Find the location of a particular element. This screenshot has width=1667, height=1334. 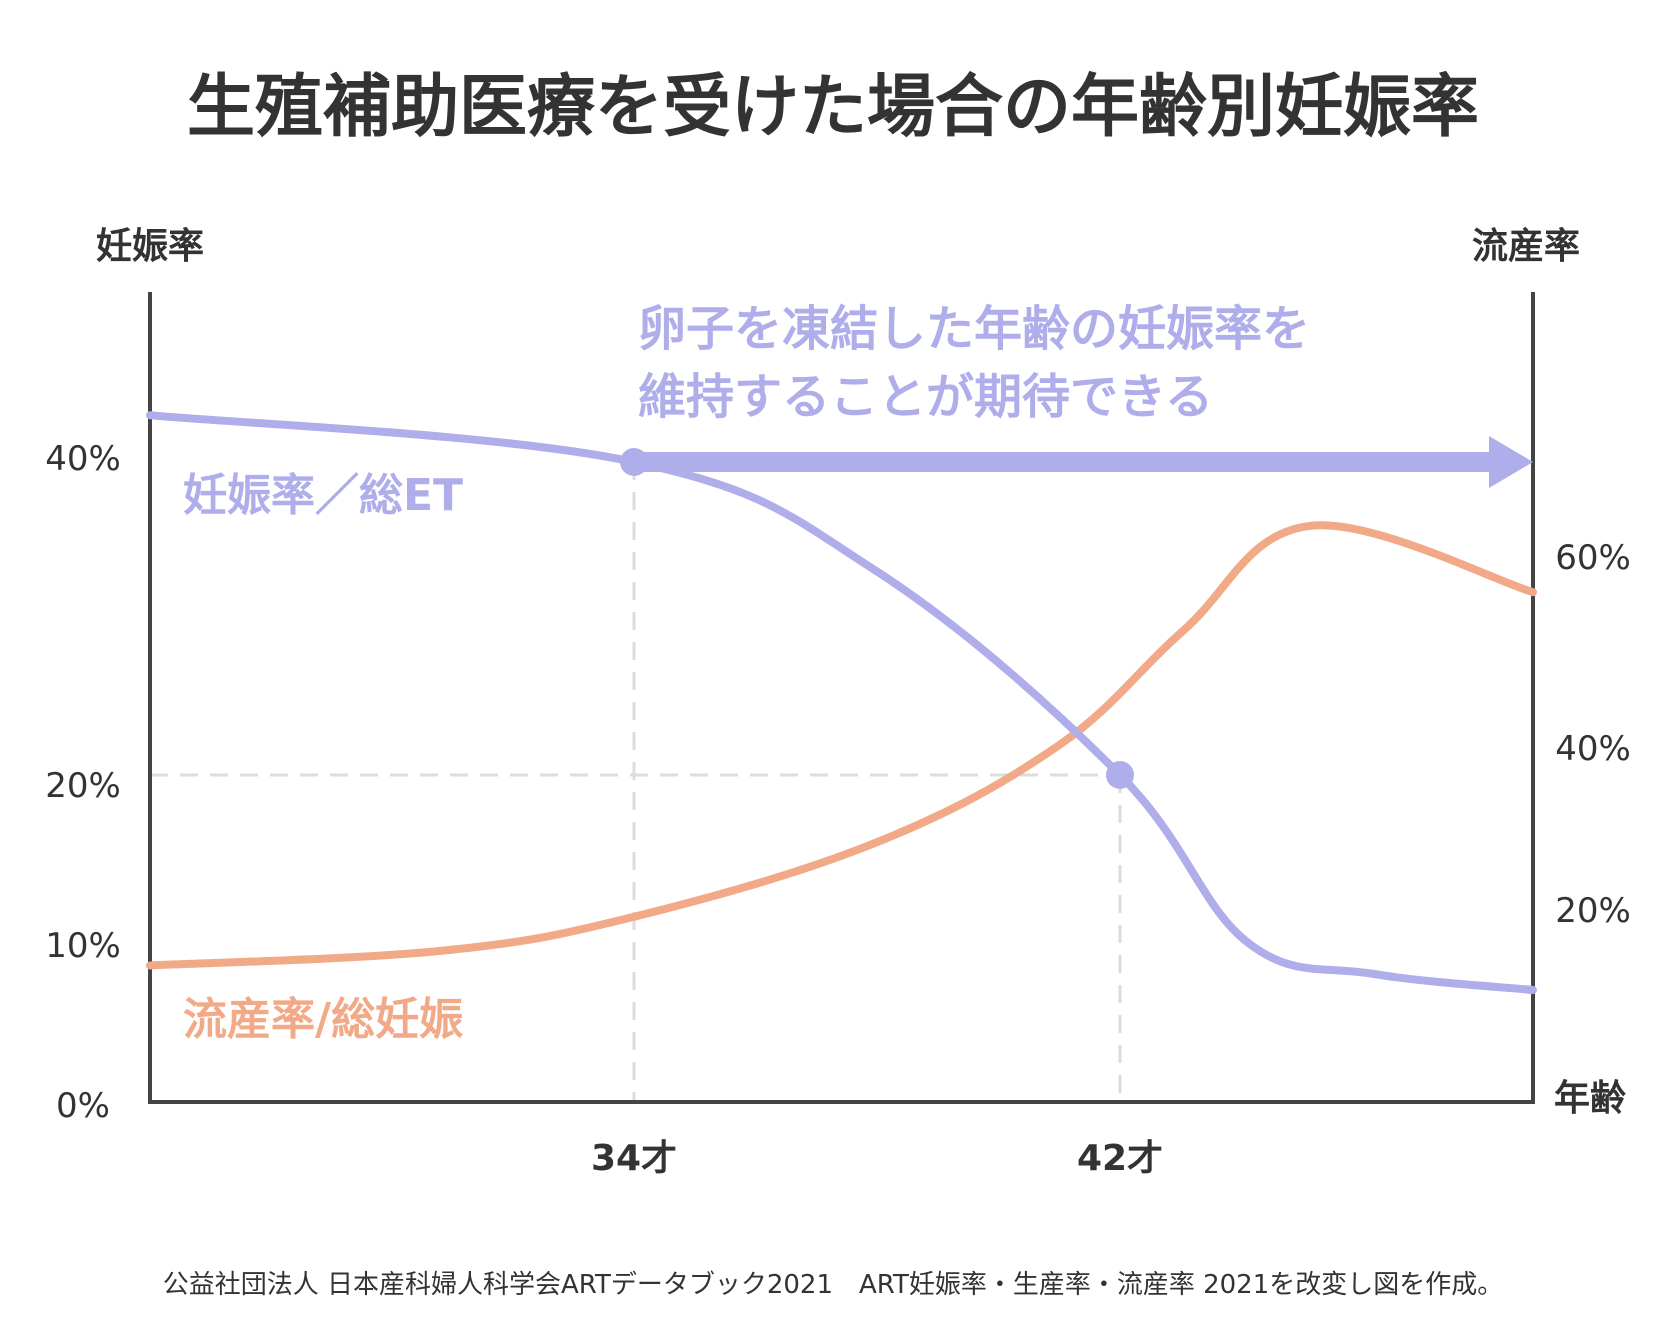

right-tick-60: 60% is located at coordinates (1593, 558).